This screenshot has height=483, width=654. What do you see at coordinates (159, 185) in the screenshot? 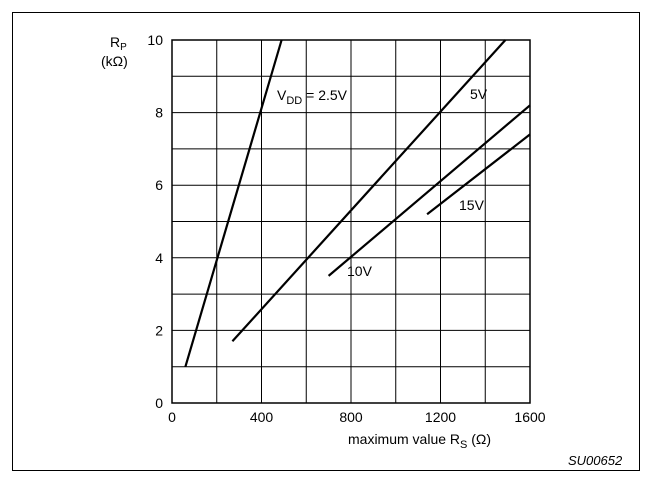
I see `y-tick-label: 6` at bounding box center [159, 185].